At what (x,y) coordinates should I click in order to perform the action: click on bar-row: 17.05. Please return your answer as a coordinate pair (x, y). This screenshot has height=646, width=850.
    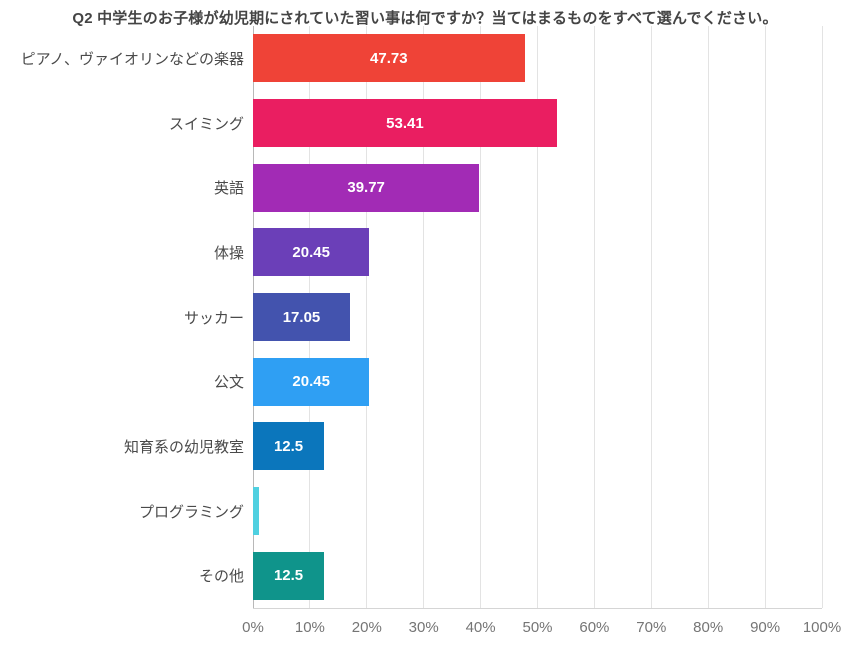
    Looking at the image, I should click on (537, 317).